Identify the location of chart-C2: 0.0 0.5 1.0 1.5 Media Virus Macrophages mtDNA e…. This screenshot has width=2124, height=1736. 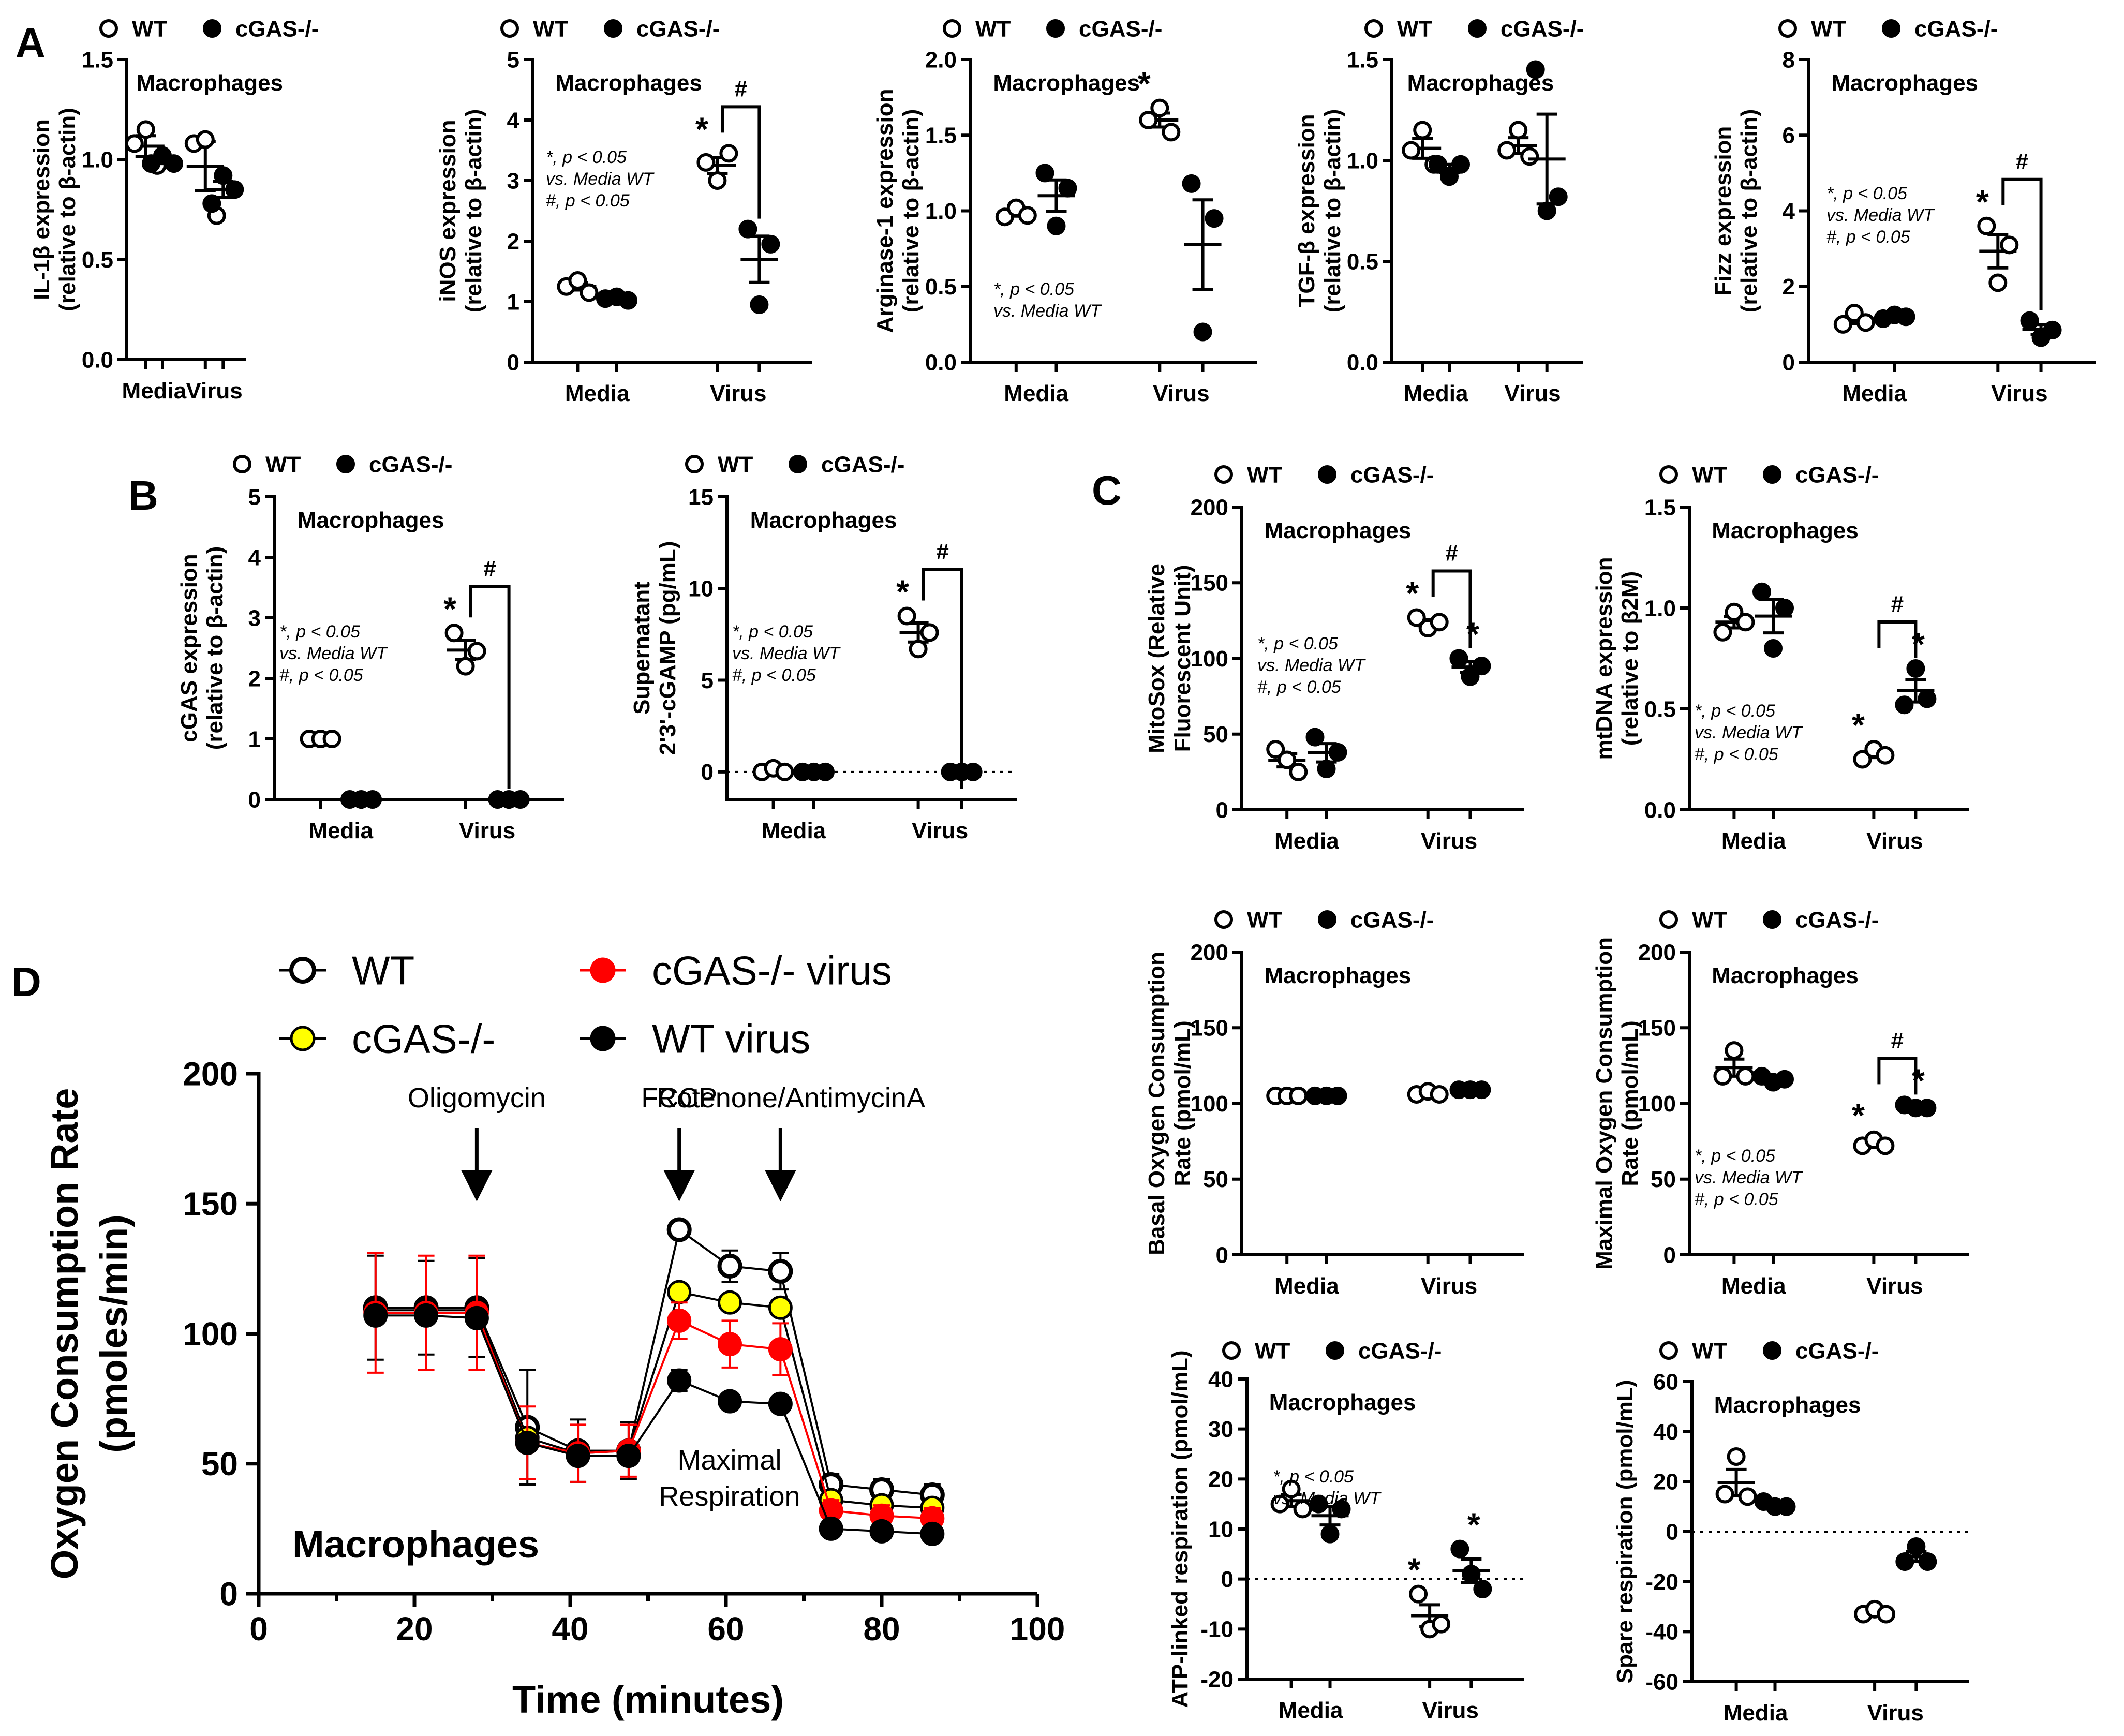
(1780, 658).